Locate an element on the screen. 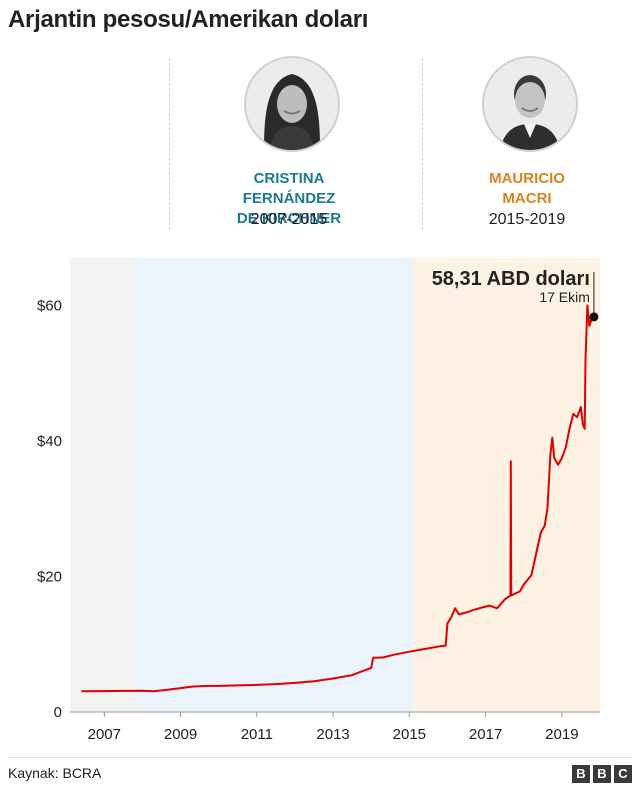  annotation-value: 58,31 ABD doları is located at coordinates (511, 279).